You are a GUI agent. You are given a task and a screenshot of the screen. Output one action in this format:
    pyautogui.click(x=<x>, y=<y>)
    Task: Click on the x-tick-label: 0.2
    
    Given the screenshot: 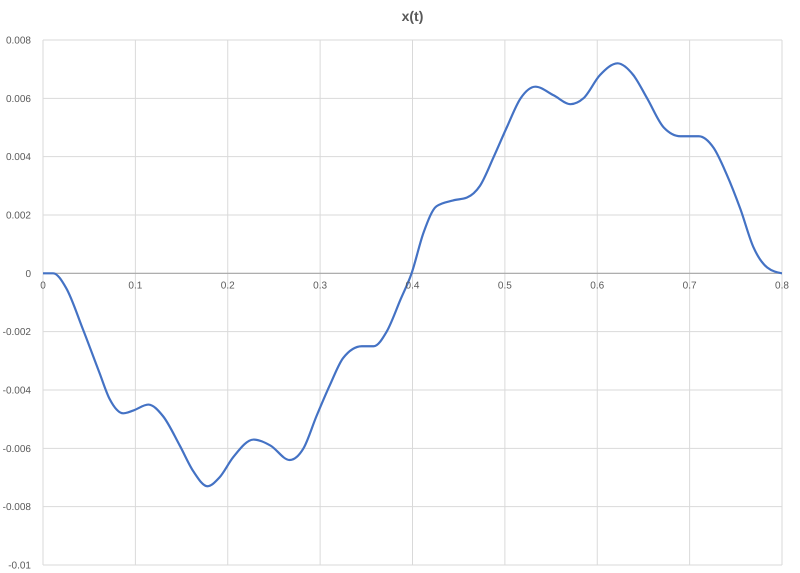 What is the action you would take?
    pyautogui.click(x=228, y=286)
    